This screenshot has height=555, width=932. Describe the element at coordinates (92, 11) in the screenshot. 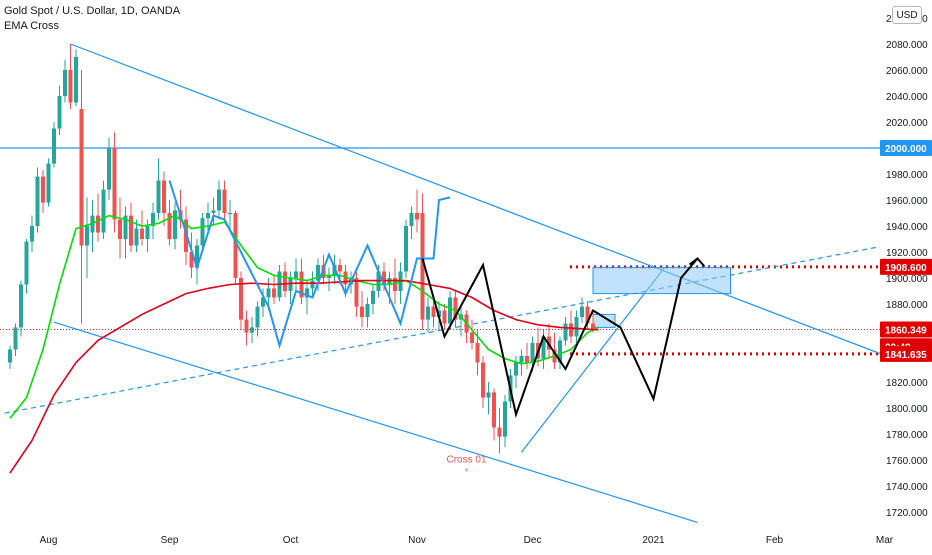

I see `symbol-title: Gold Spot / U.S. Dollar, 1D, OANDA` at that location.